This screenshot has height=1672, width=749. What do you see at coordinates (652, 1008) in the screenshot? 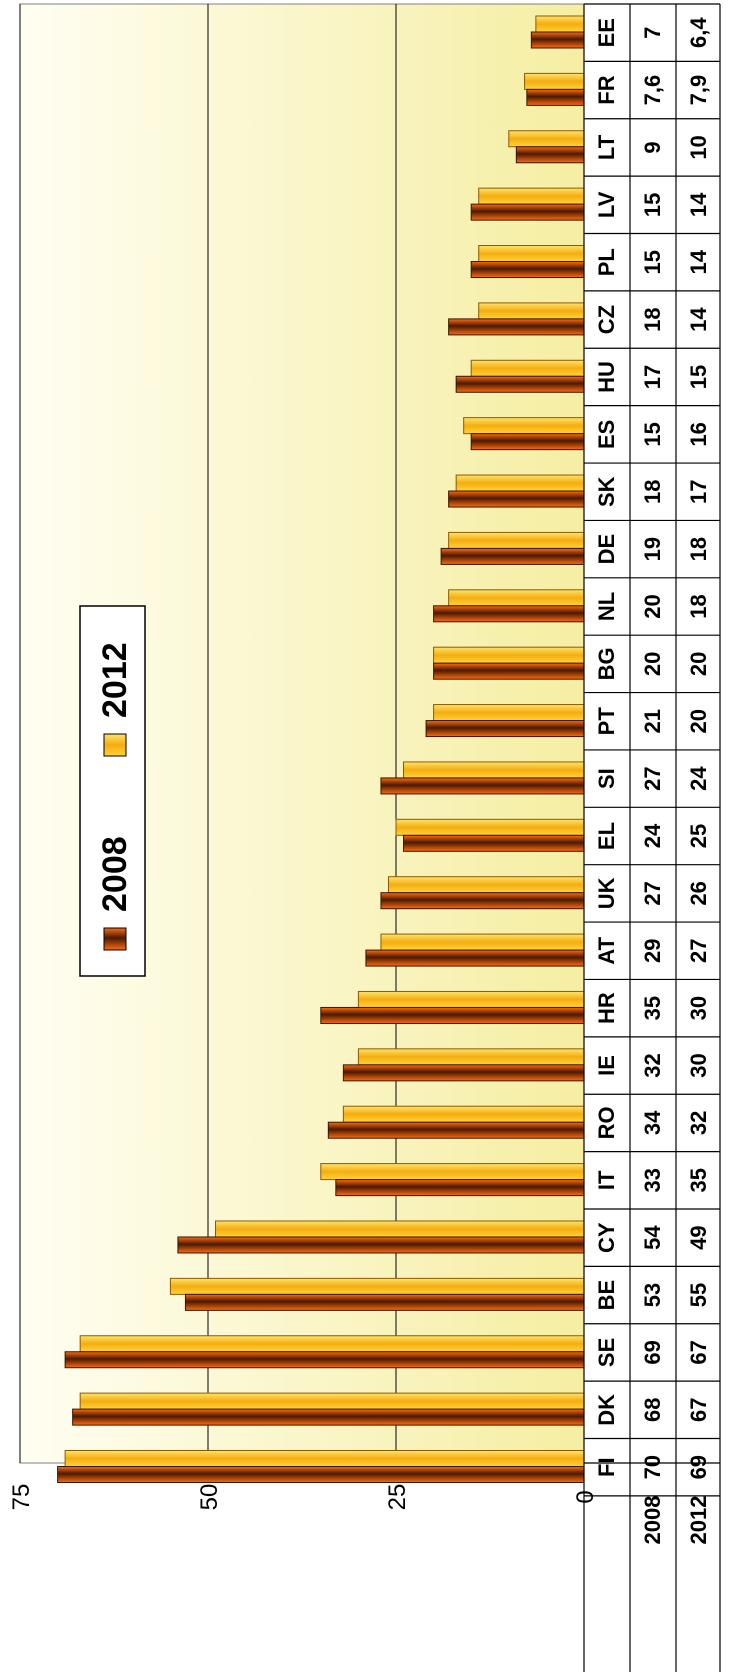
I see `table-2008-HR: 35` at bounding box center [652, 1008].